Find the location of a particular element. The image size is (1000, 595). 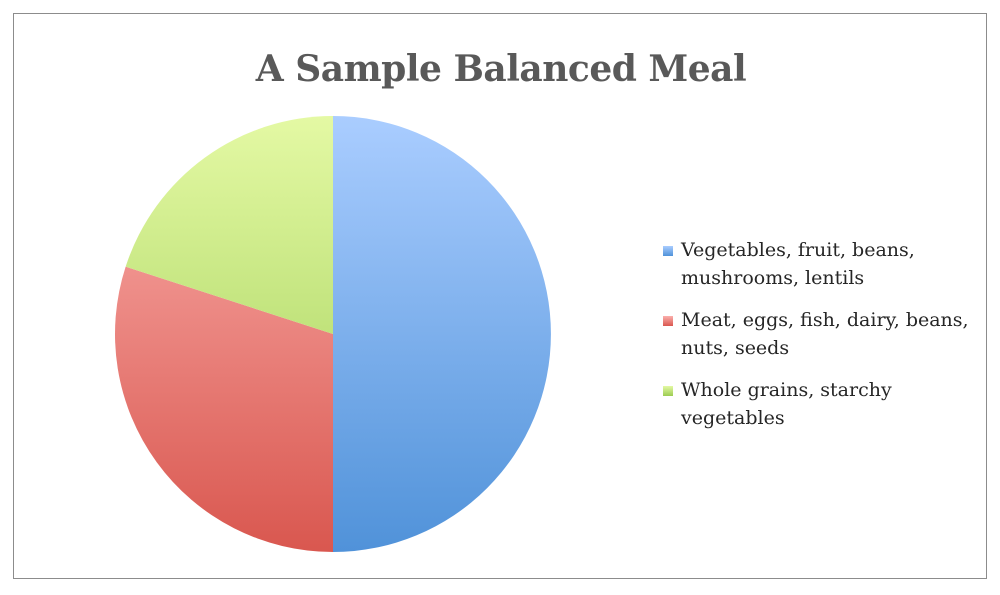

legend-swatch-protein is located at coordinates (668, 321).